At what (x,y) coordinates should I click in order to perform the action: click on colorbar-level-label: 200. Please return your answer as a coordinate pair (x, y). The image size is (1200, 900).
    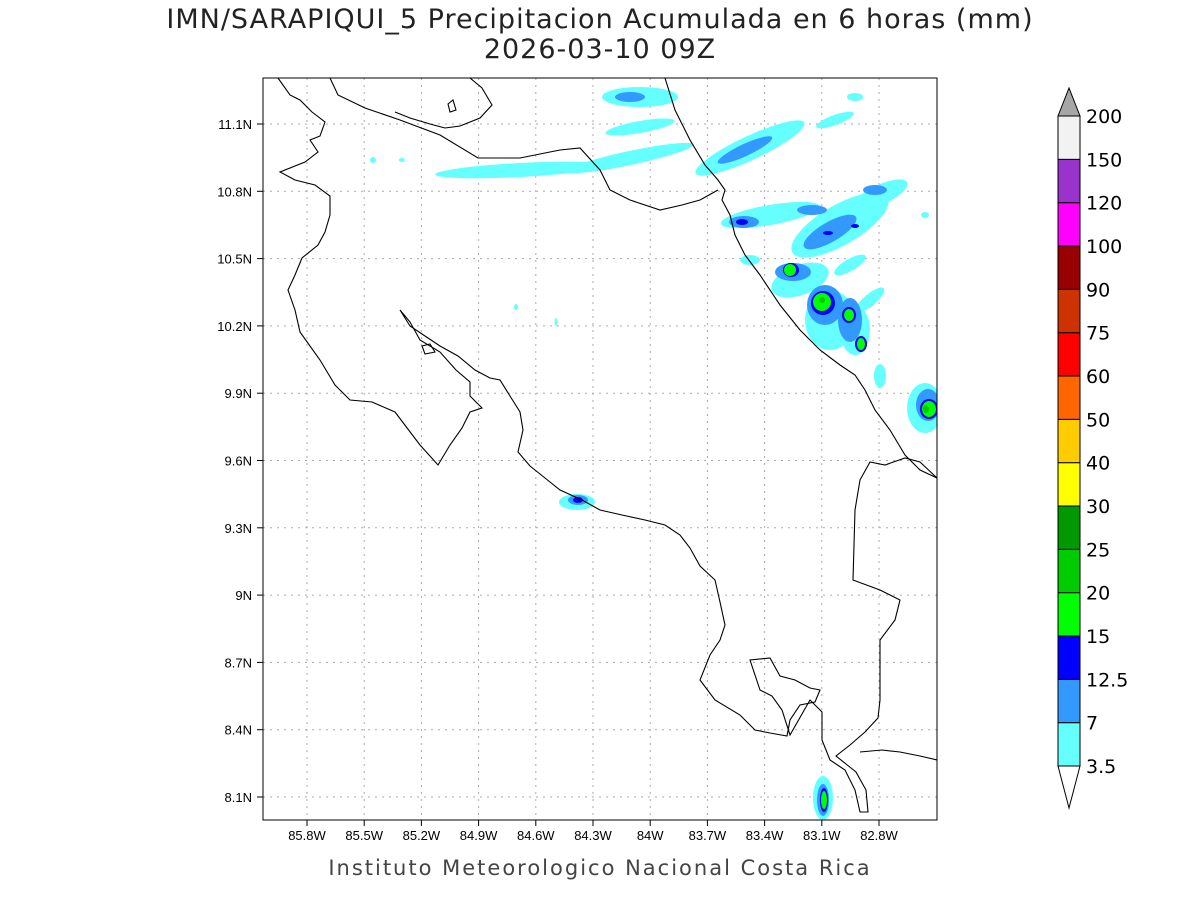
    Looking at the image, I should click on (1104, 117).